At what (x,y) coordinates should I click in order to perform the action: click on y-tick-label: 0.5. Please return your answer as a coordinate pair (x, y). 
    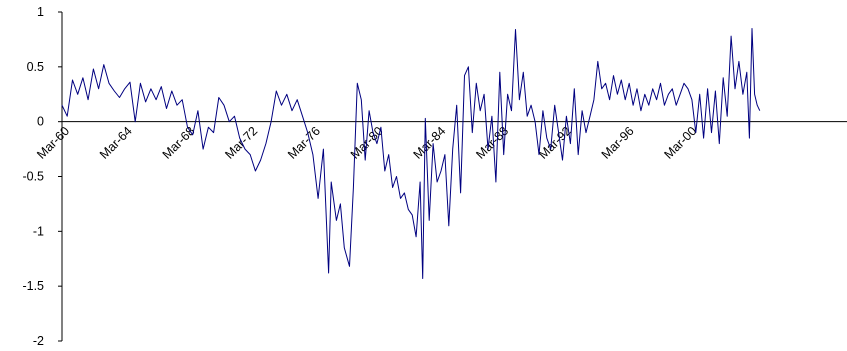
    Looking at the image, I should click on (35, 67).